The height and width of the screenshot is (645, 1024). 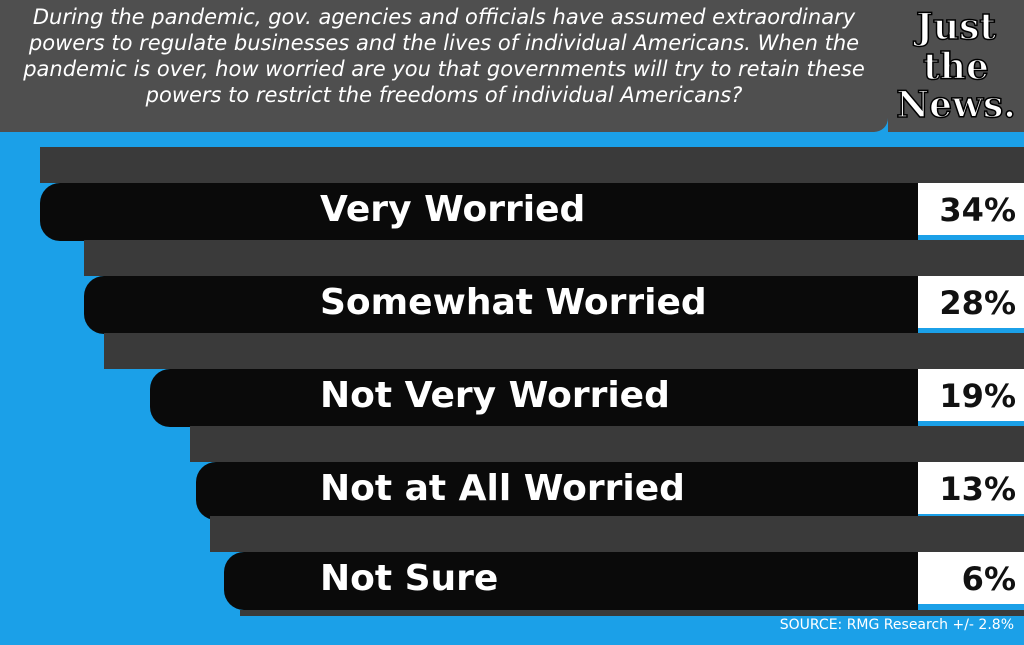 I want to click on row-value: 19%, so click(x=971, y=398).